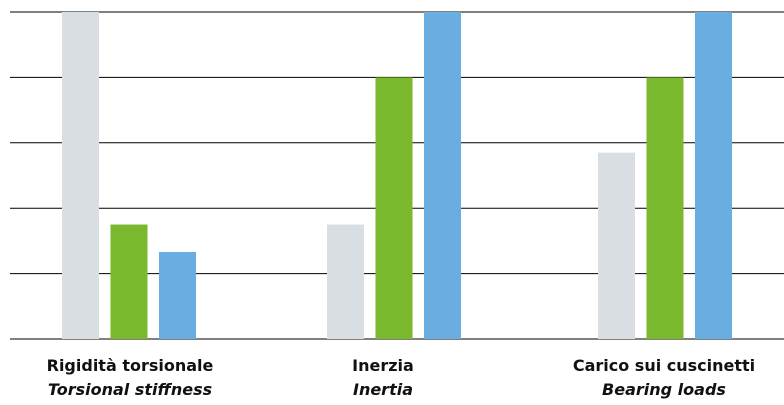 The image size is (784, 405). What do you see at coordinates (383, 389) in the screenshot?
I see `category-label-1-line2: Inertia` at bounding box center [383, 389].